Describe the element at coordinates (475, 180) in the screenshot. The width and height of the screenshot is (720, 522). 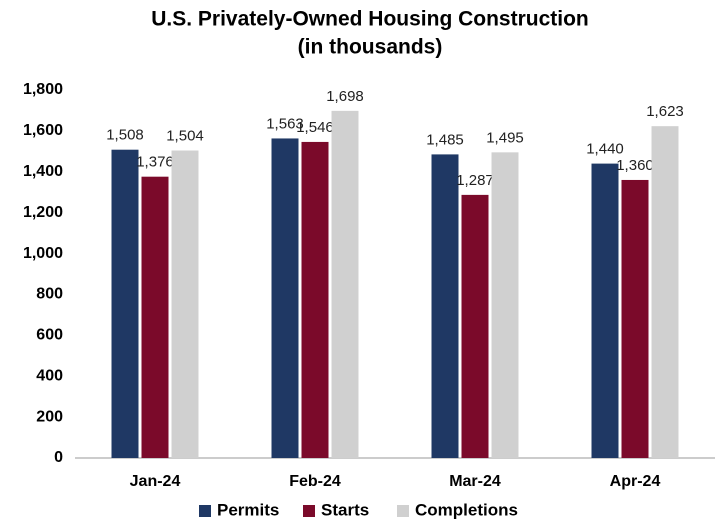
I see `value-label: 1,287` at that location.